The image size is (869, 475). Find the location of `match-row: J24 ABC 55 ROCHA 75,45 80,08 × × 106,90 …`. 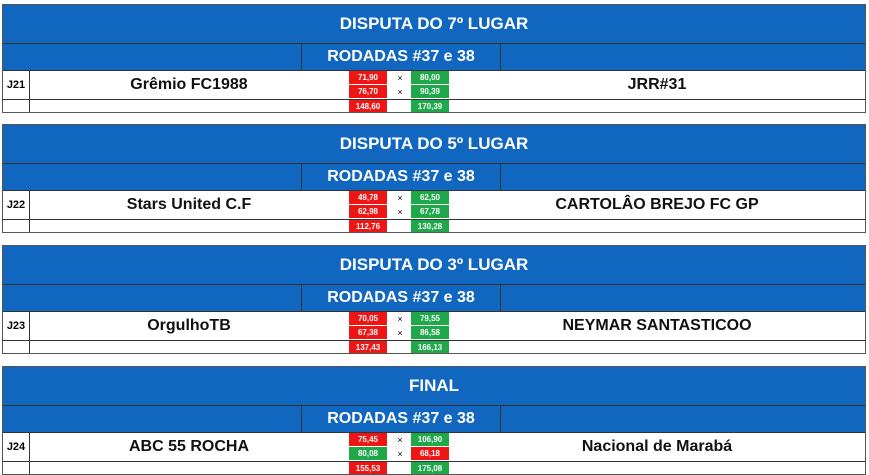

match-row: J24 ABC 55 ROCHA 75,45 80,08 × × 106,90 … is located at coordinates (434, 447).